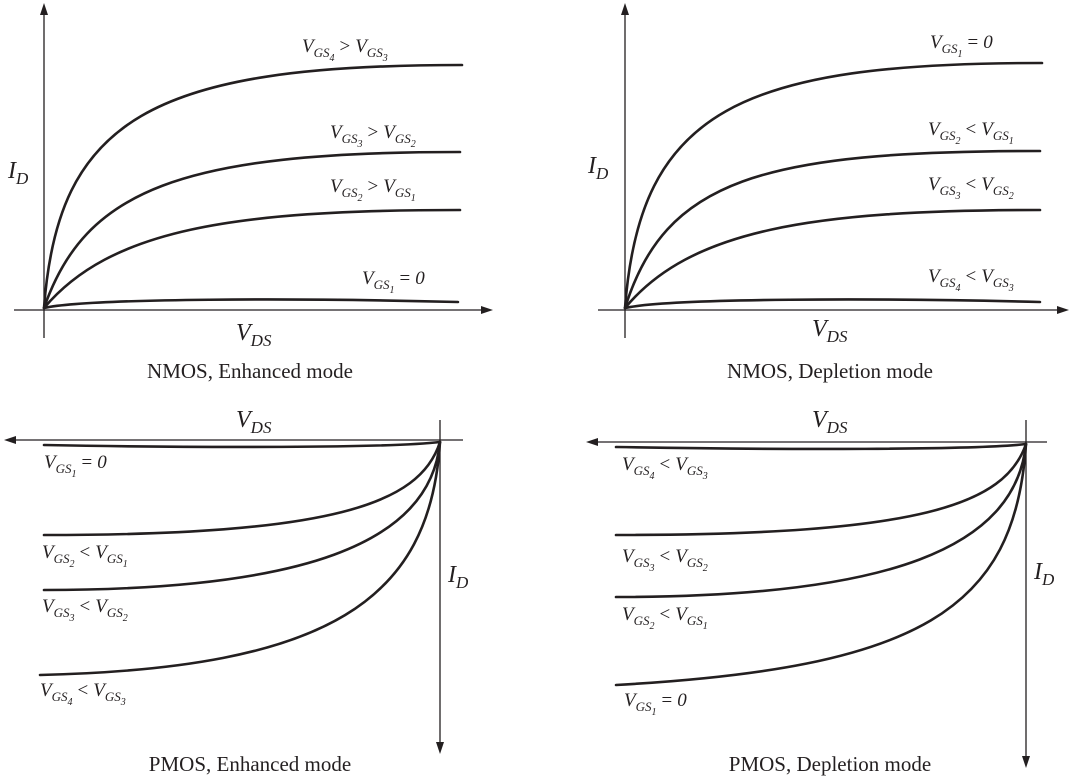 This screenshot has width=1069, height=781. What do you see at coordinates (830, 764) in the screenshot?
I see `panel-caption: PMOS, Depletion mode` at bounding box center [830, 764].